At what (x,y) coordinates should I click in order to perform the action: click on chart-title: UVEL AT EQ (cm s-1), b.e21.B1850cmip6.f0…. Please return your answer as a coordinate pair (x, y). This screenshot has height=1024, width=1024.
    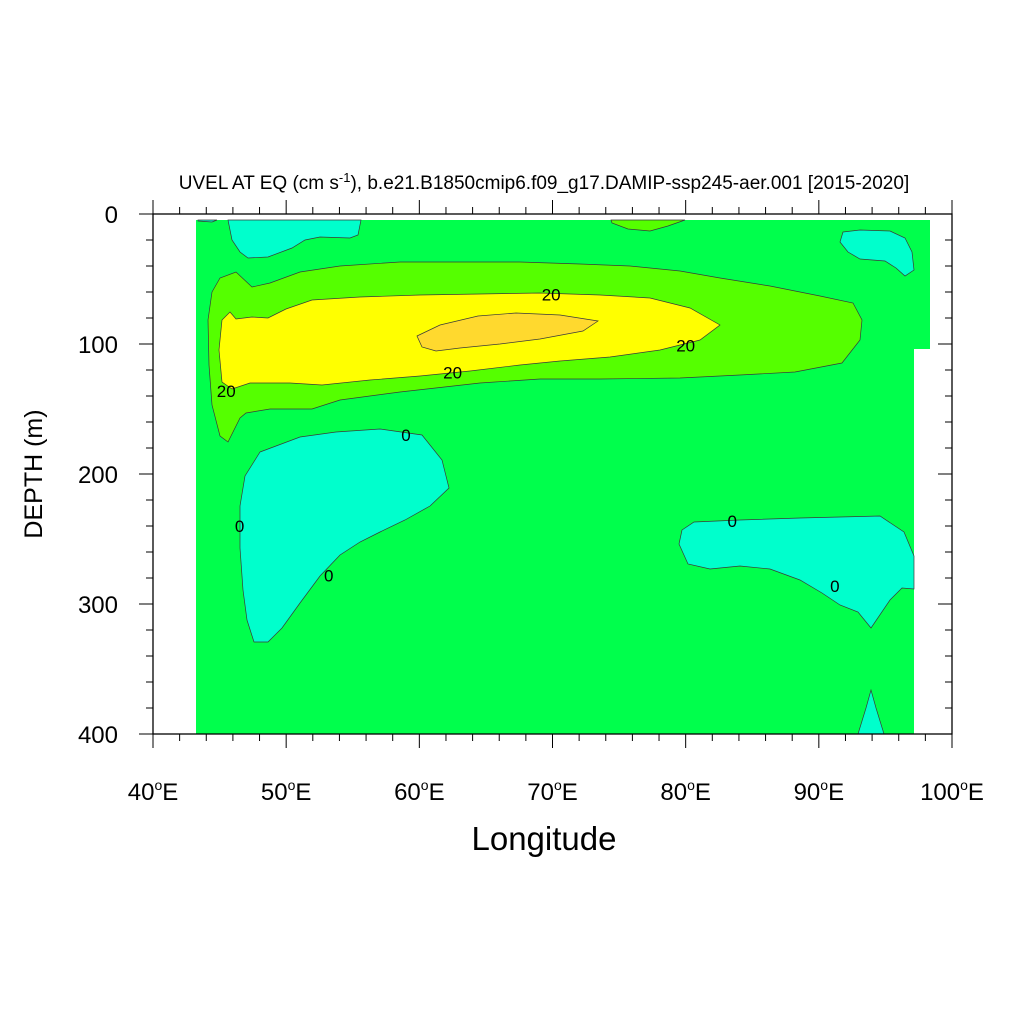
    Looking at the image, I should click on (544, 182).